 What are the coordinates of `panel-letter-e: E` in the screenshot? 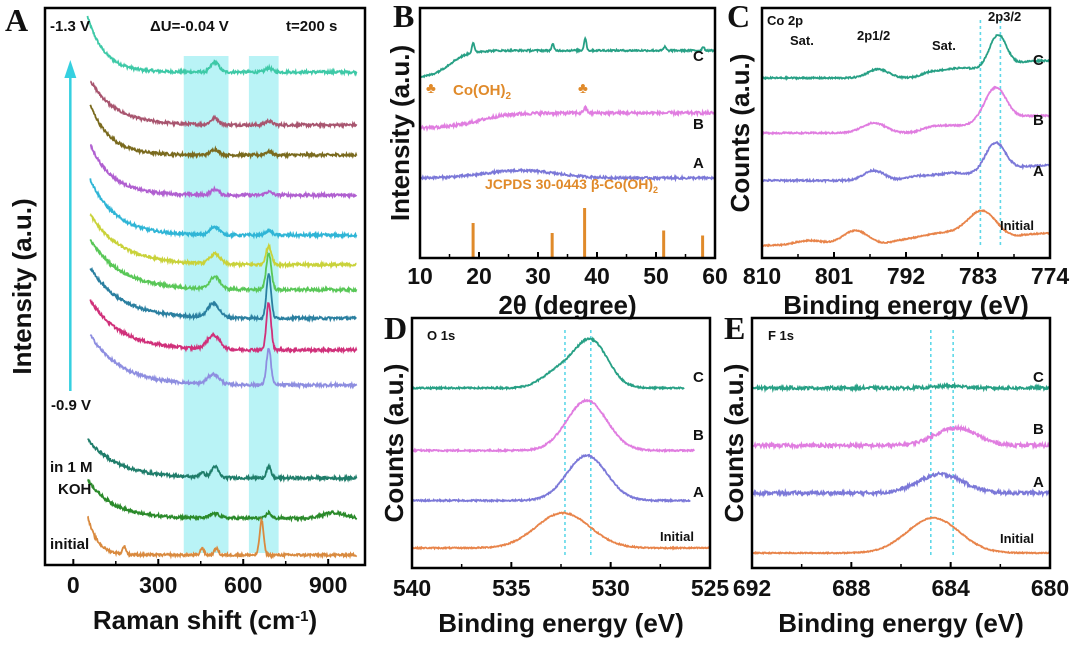 It's located at (735, 328).